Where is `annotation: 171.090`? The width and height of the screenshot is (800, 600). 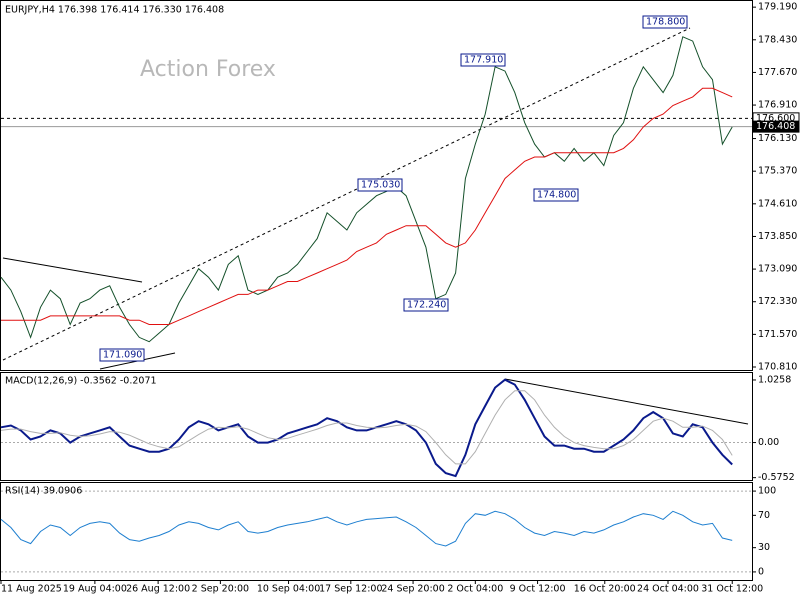 annotation: 171.090 is located at coordinates (122, 355).